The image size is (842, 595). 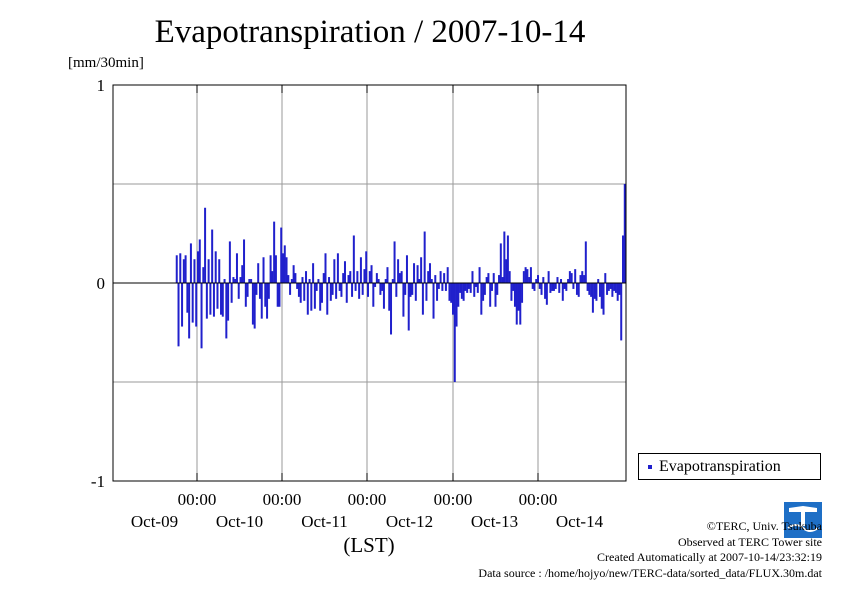 What do you see at coordinates (453, 499) in the screenshot?
I see `x-time-label: 00:00` at bounding box center [453, 499].